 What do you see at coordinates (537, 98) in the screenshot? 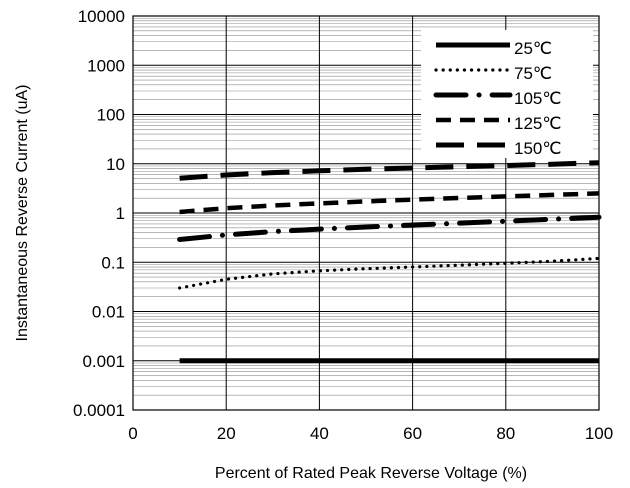
I see `legend-label: 105℃` at bounding box center [537, 98].